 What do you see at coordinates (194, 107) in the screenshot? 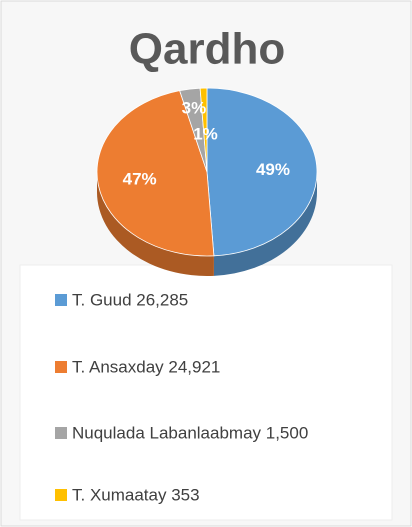
I see `data-label: 3%` at bounding box center [194, 107].